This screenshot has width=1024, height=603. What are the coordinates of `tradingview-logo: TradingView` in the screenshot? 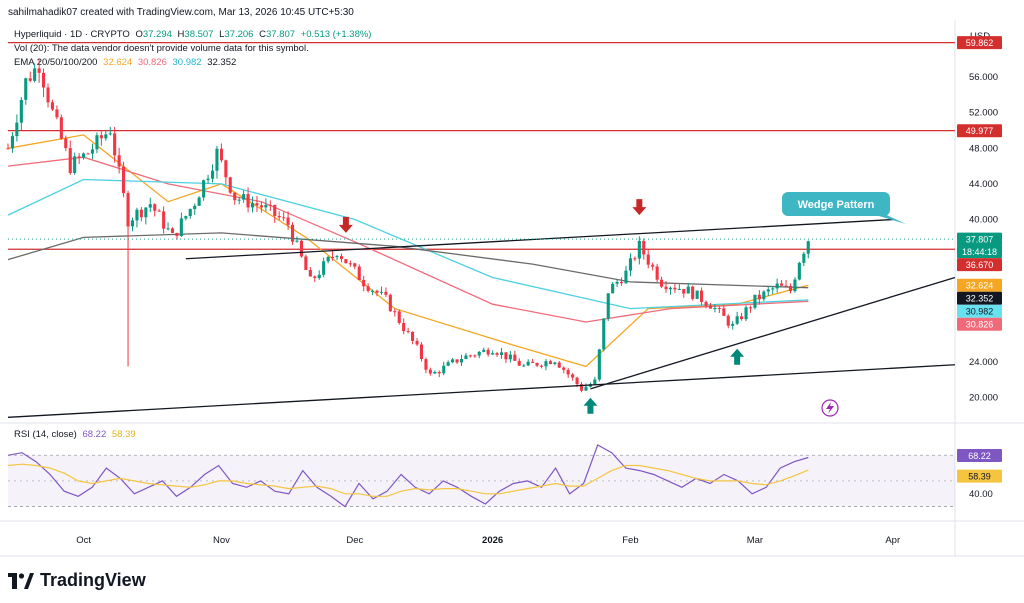 It's located at (77, 580).